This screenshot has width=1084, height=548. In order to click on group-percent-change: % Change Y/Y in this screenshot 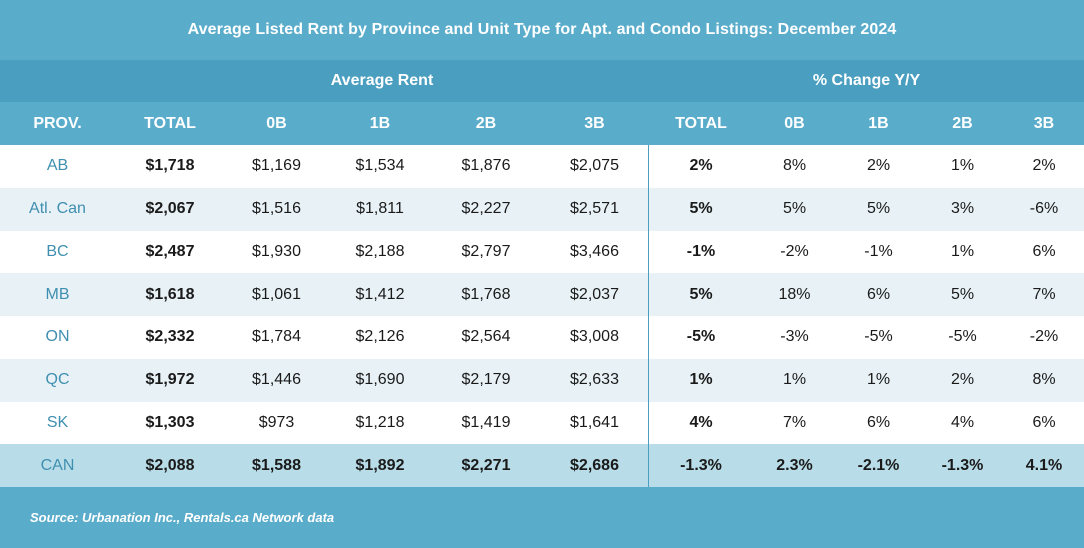, I will do `click(866, 80)`.